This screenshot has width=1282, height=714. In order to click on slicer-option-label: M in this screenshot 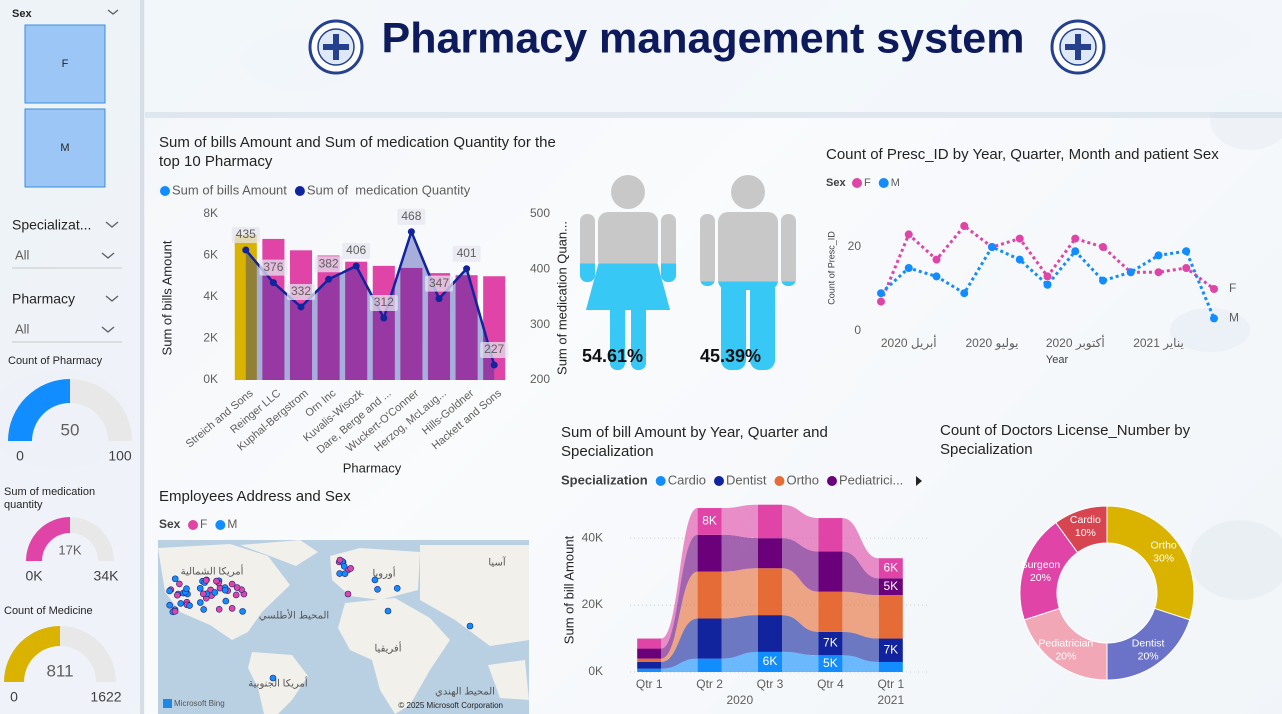, I will do `click(64, 148)`.